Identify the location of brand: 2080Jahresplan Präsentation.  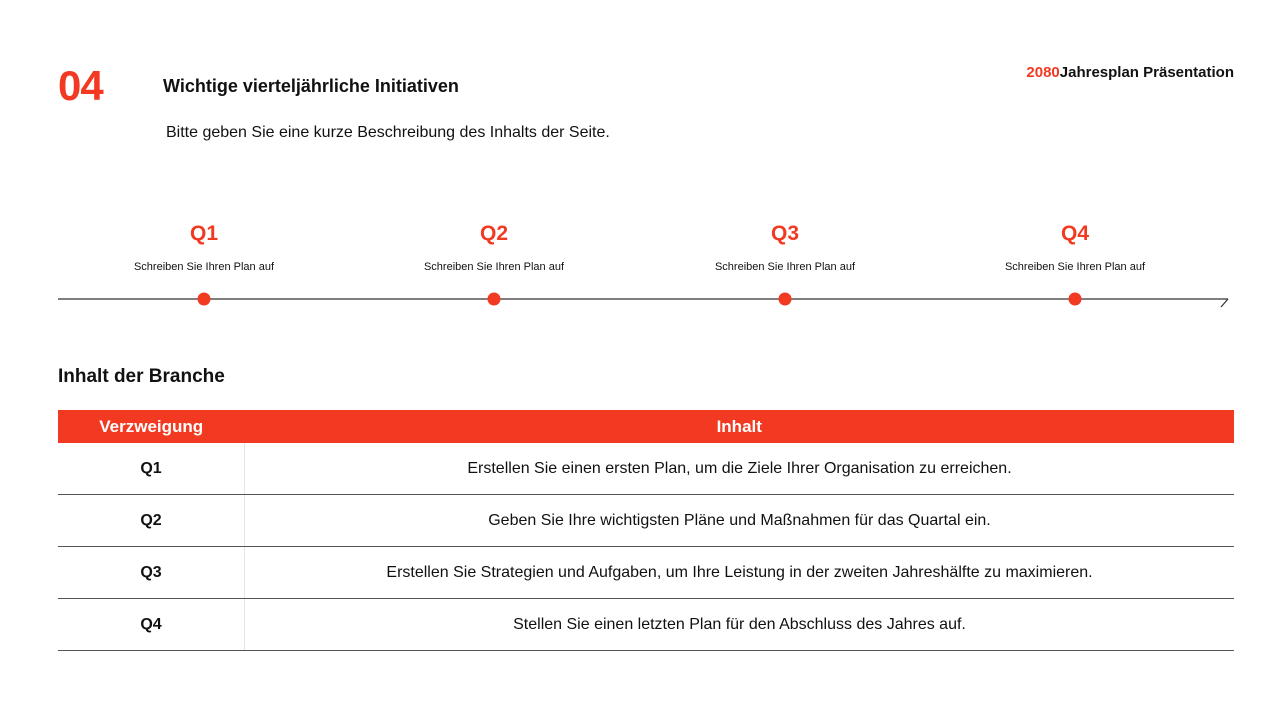
(1130, 72).